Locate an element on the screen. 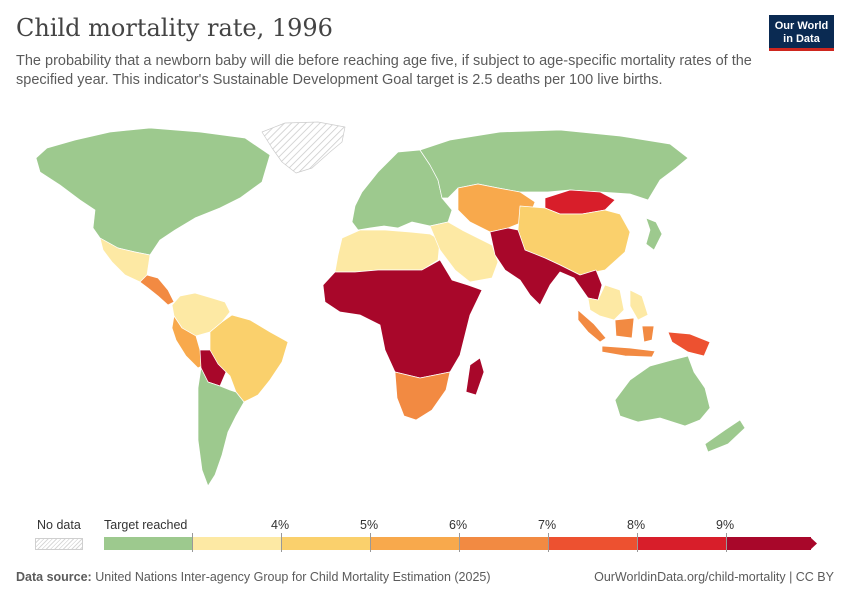  region-southern-africa is located at coordinates (422, 396).